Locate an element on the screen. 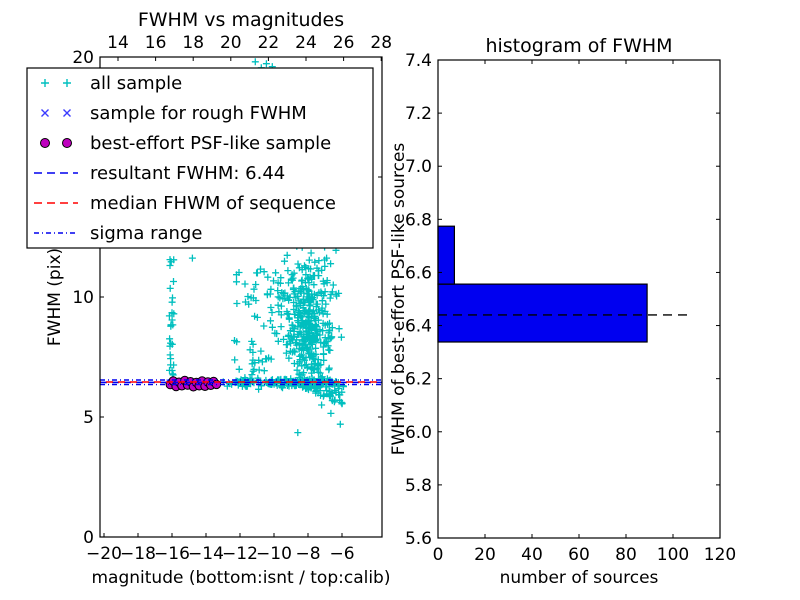 Image resolution: width=800 pixels, height=600 pixels. left-plot-xlabel: magnitude (bottom:isnt / top:calib) is located at coordinates (241, 578).